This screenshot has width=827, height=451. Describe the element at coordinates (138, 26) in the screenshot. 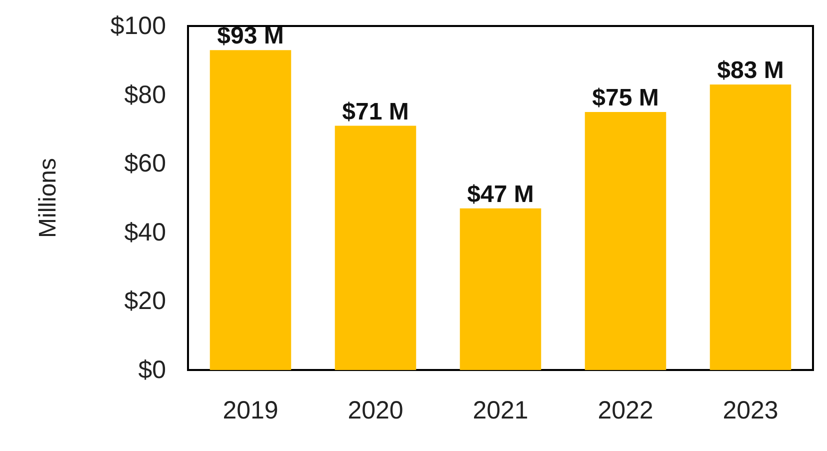

I see `y-tick-label: $100` at that location.